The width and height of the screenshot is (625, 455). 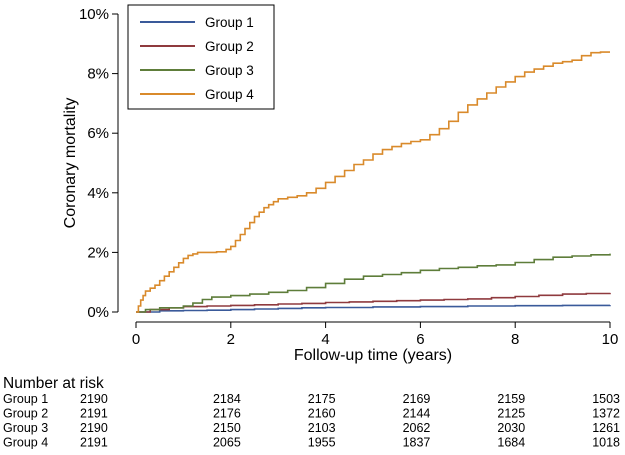 I want to click on risk-value: 1372, so click(x=606, y=414).